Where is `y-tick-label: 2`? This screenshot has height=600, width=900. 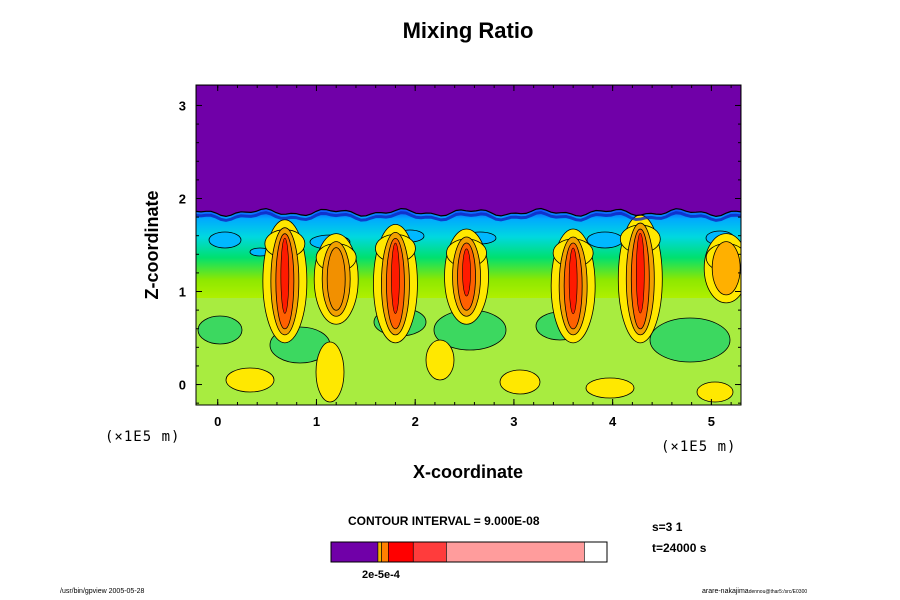
y-tick-label: 2 is located at coordinates (182, 198).